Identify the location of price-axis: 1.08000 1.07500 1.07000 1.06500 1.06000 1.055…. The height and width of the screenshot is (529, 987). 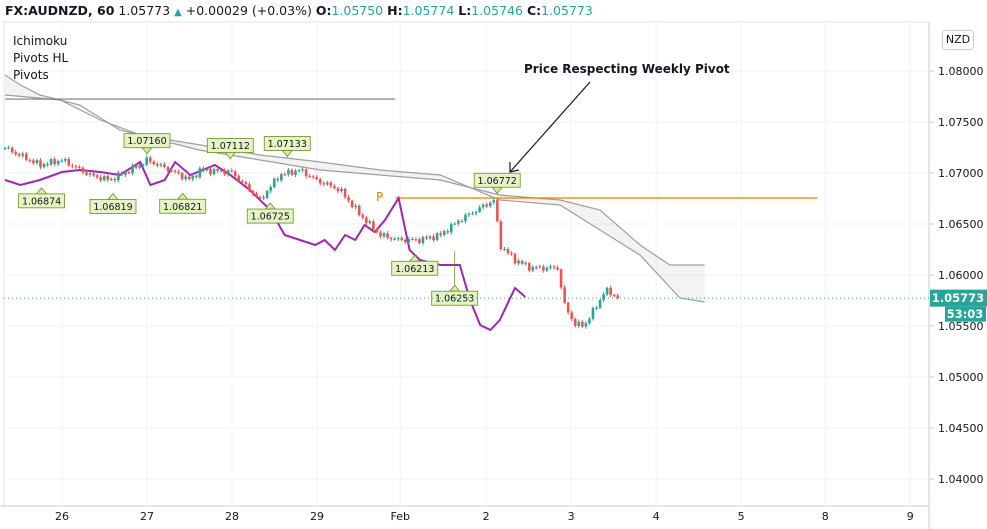
(956, 275).